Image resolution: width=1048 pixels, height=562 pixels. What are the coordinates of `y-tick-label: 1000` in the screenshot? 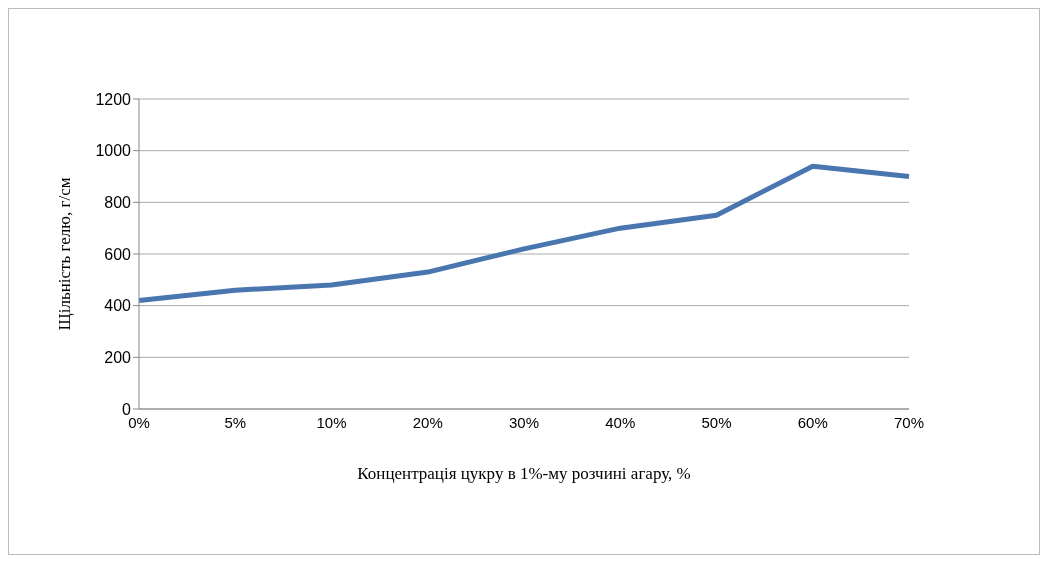 It's located at (113, 151).